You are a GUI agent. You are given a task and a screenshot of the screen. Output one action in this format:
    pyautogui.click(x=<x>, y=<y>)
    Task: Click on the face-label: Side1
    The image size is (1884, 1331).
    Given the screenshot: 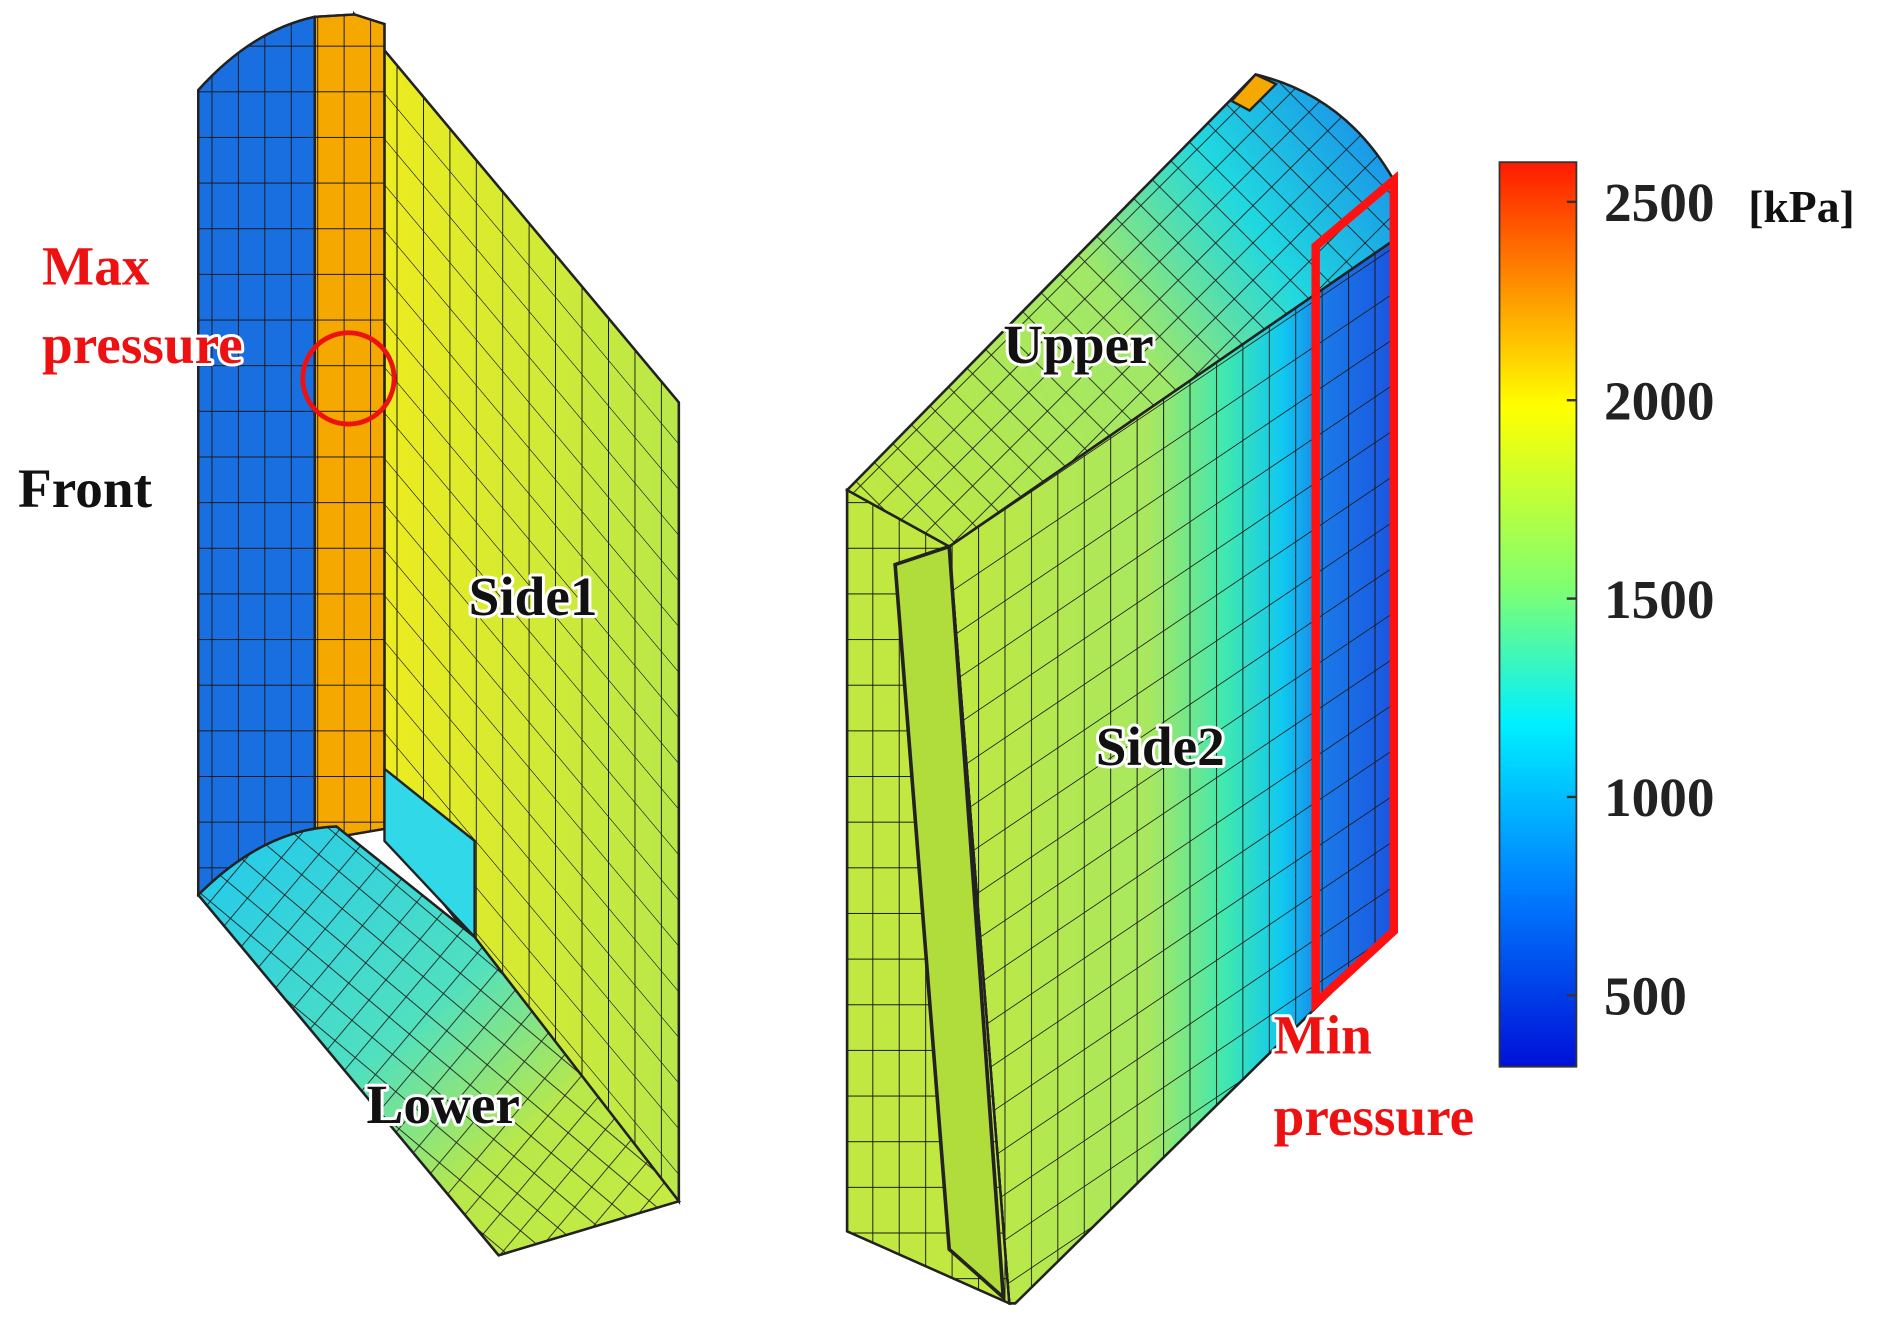 What is the action you would take?
    pyautogui.click(x=533, y=596)
    